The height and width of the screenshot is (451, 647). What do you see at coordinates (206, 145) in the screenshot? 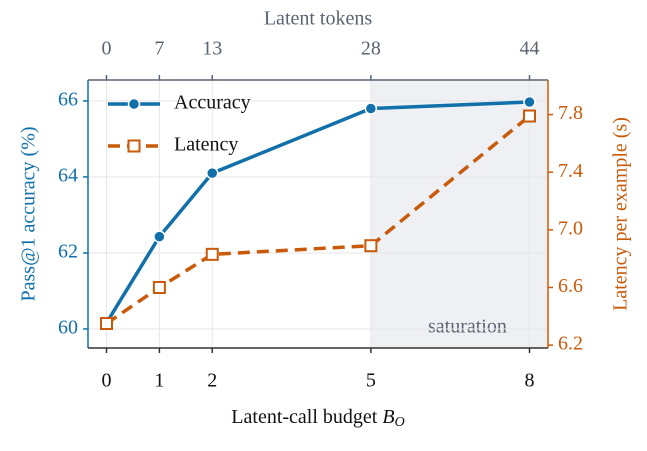
I see `legend-label: Latency` at bounding box center [206, 145].